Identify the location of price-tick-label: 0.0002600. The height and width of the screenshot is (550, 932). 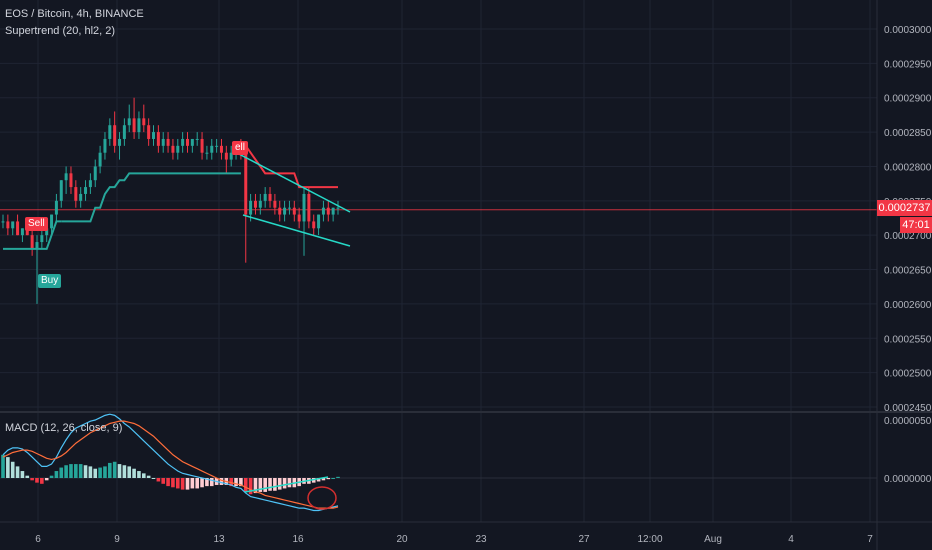
(908, 305).